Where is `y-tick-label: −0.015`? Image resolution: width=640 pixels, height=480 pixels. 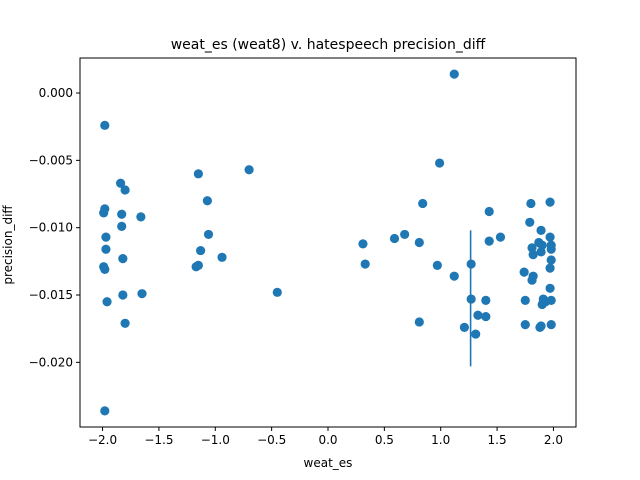
y-tick-label: −0.015 is located at coordinates (51, 295).